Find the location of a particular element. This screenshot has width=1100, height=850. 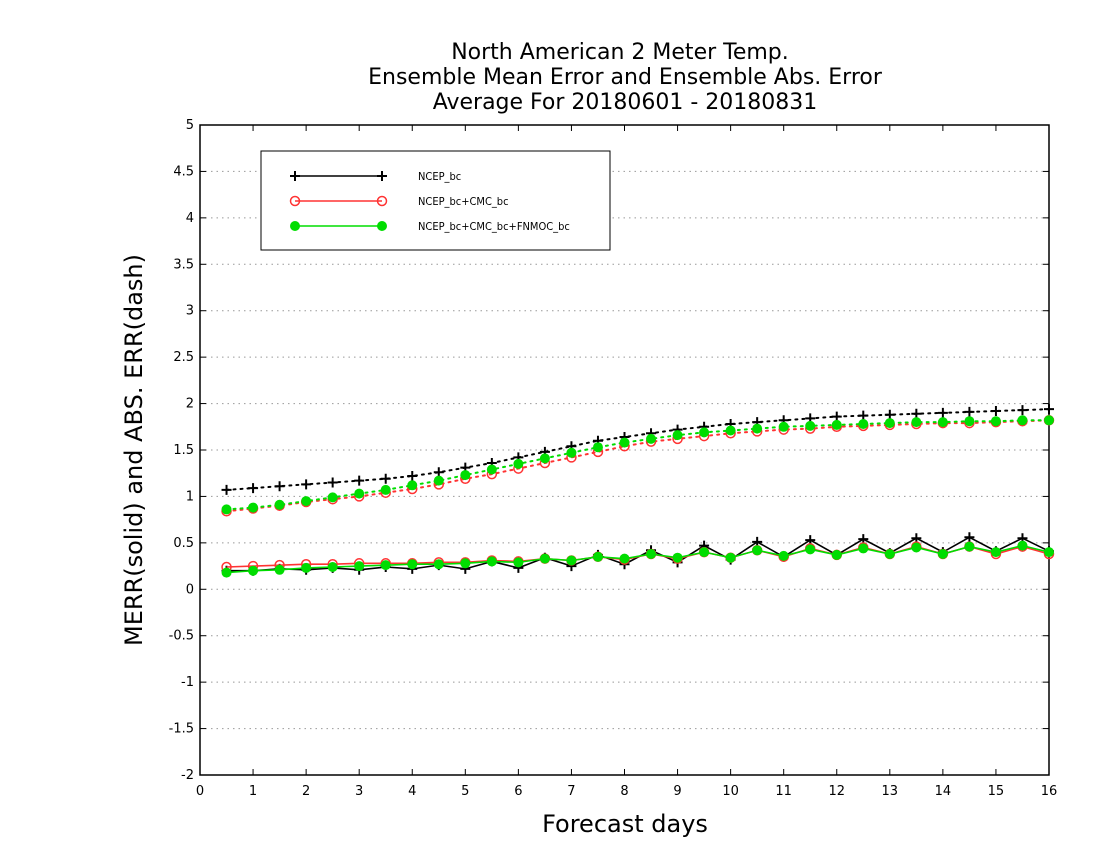

y-tick-label: 1 is located at coordinates (190, 496).